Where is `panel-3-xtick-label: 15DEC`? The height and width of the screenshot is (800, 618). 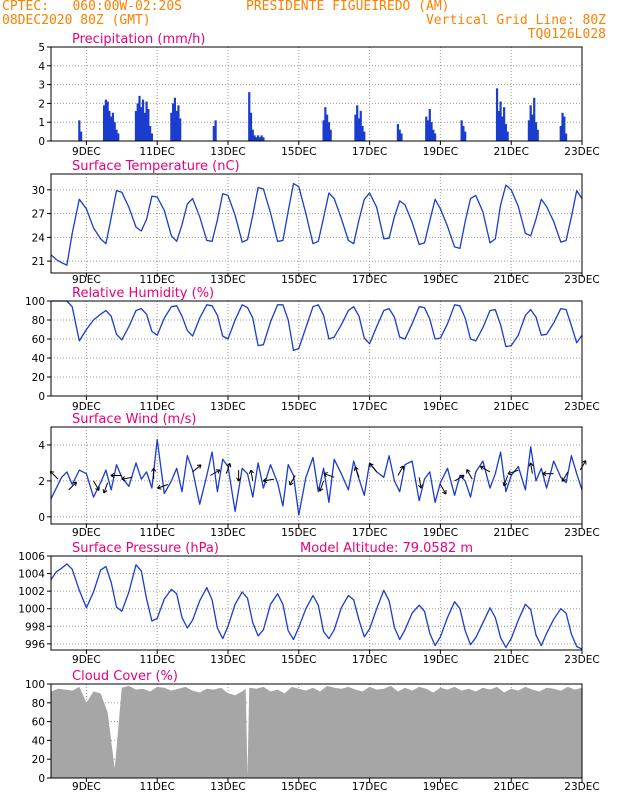
panel-3-xtick-label: 15DEC is located at coordinates (298, 407).